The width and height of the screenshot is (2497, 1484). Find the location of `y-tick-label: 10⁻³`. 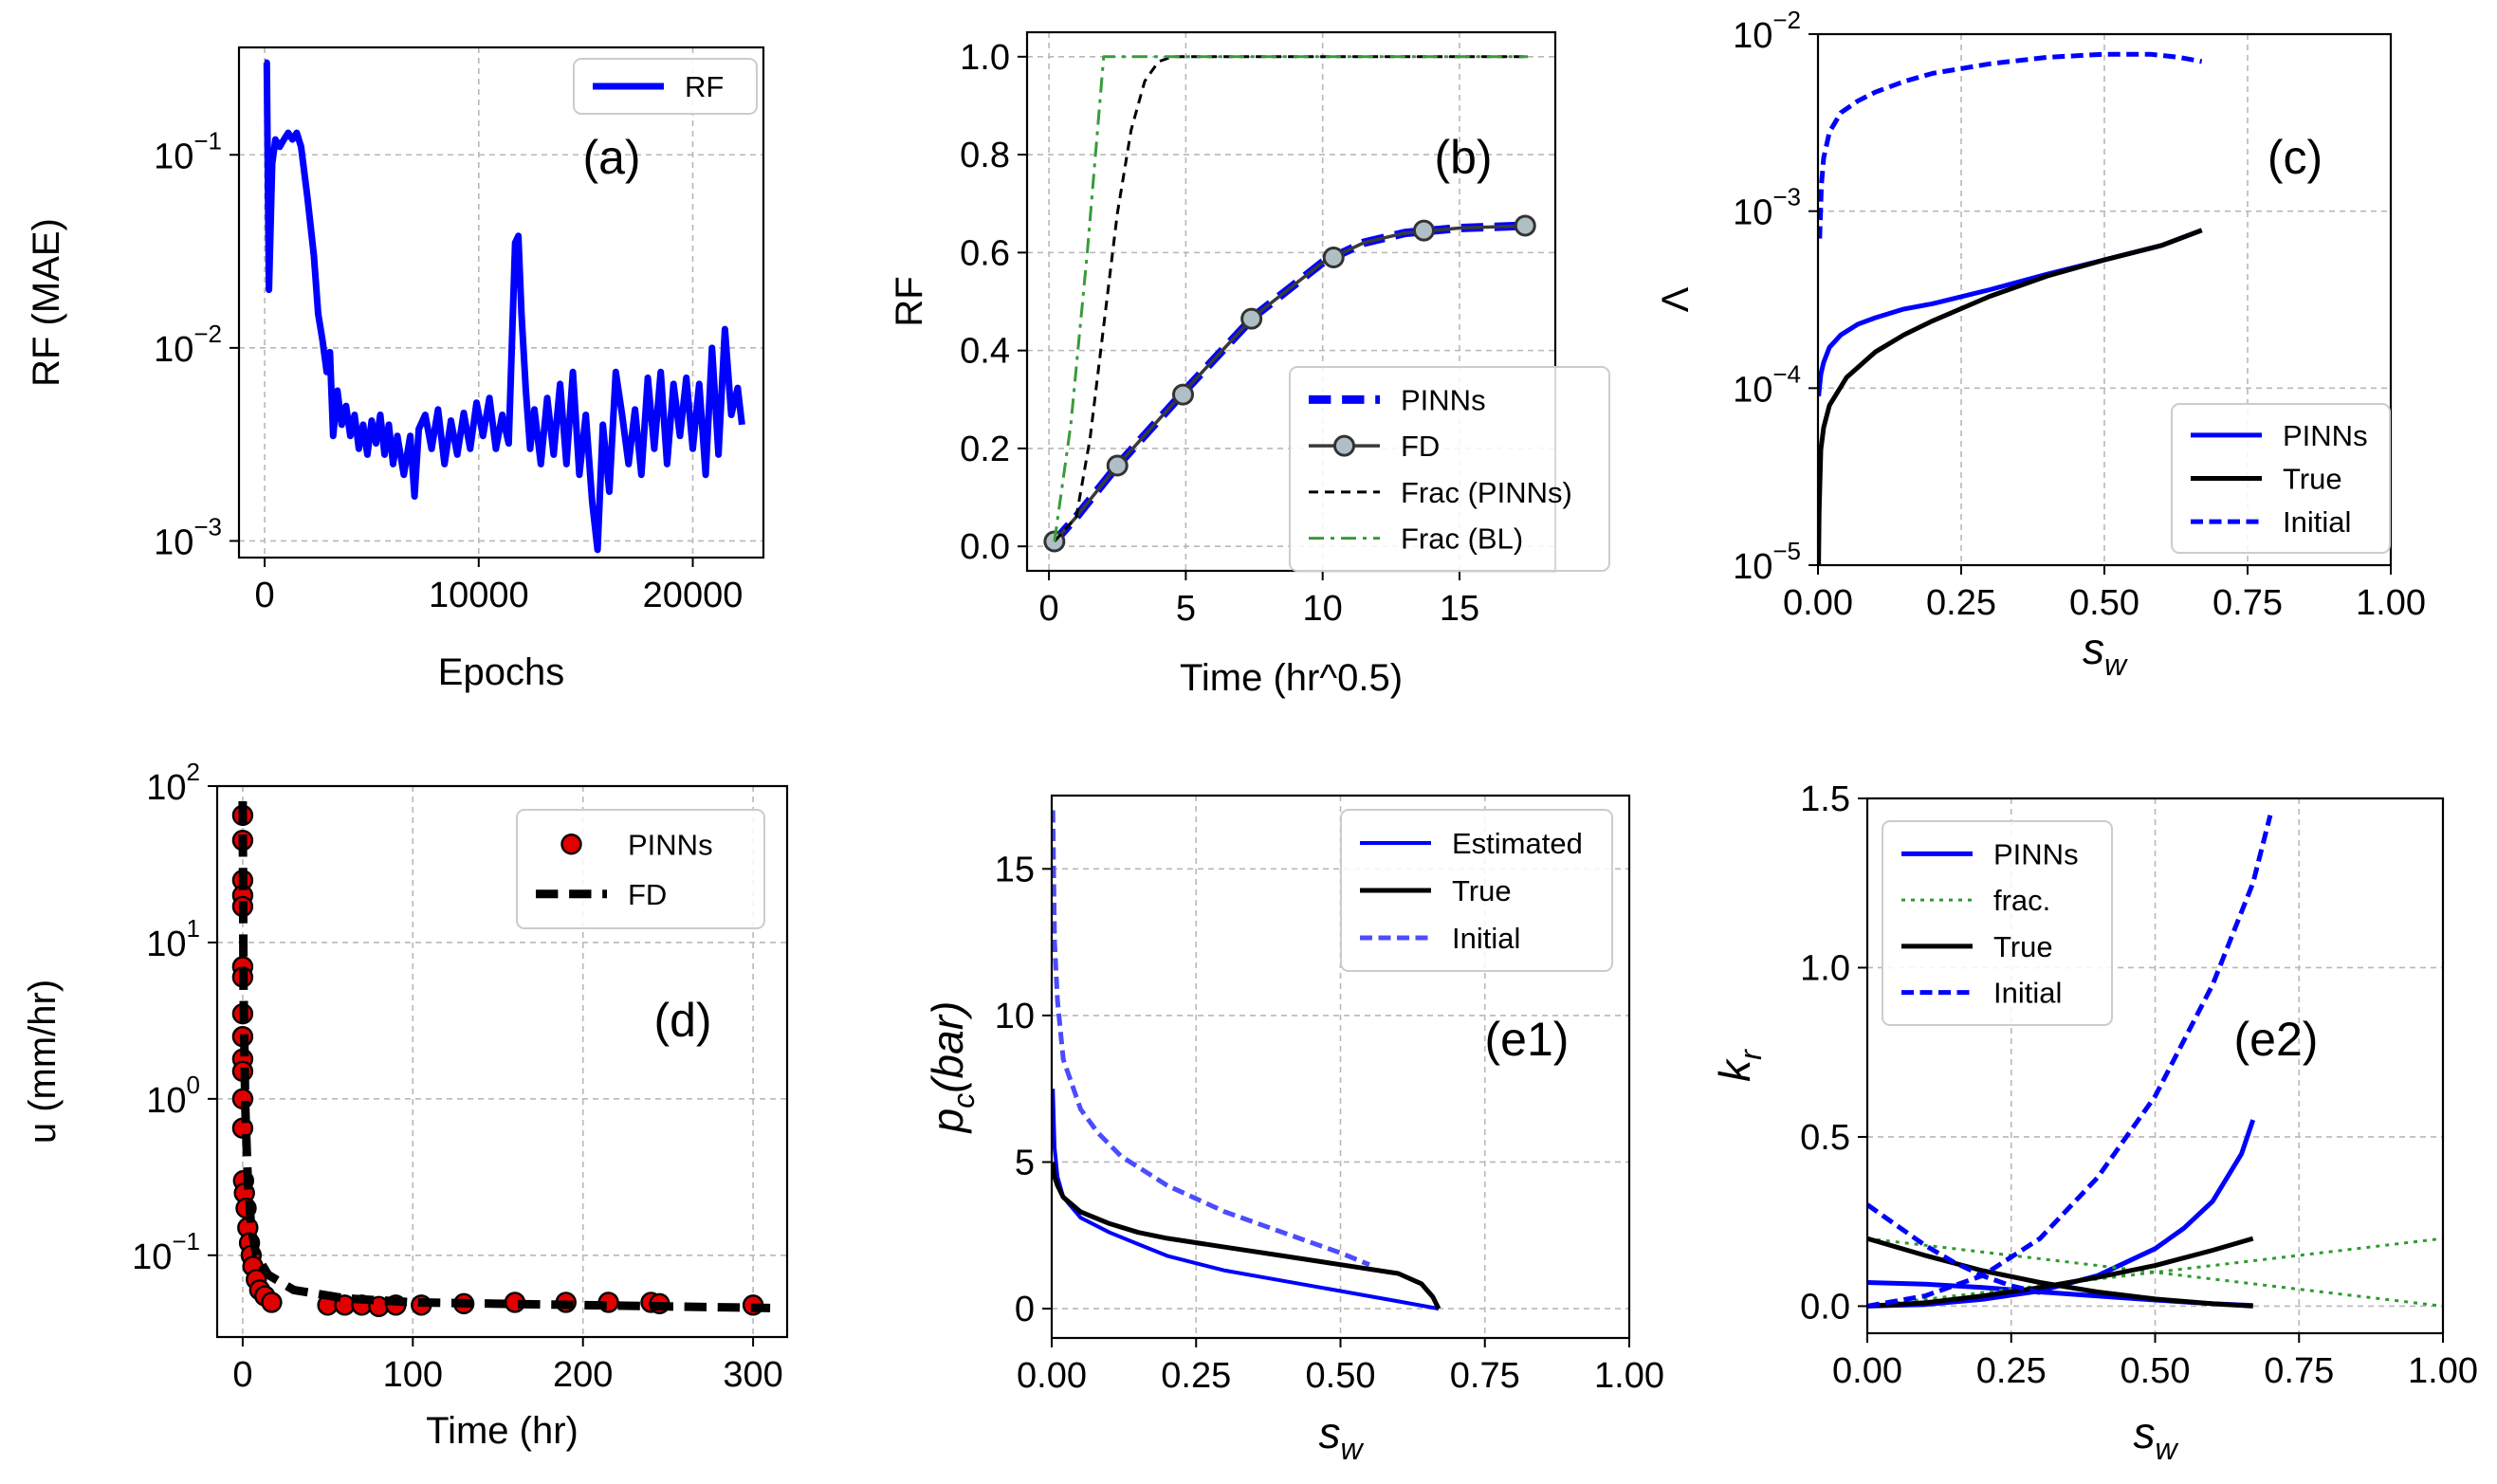

y-tick-label: 10⁻³ is located at coordinates (1767, 208).